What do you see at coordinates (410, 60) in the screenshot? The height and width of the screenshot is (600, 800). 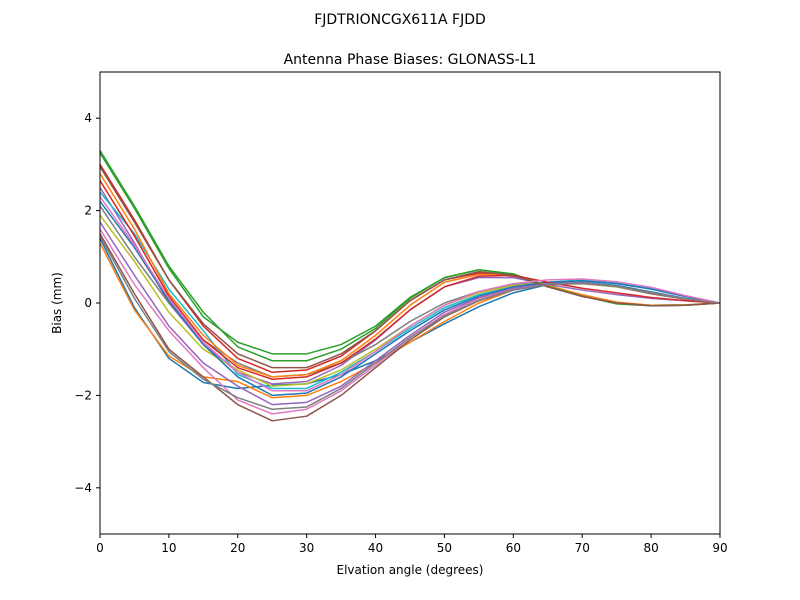 I see `chart-title: Antenna Phase Biases: GLONASS-L1` at bounding box center [410, 60].